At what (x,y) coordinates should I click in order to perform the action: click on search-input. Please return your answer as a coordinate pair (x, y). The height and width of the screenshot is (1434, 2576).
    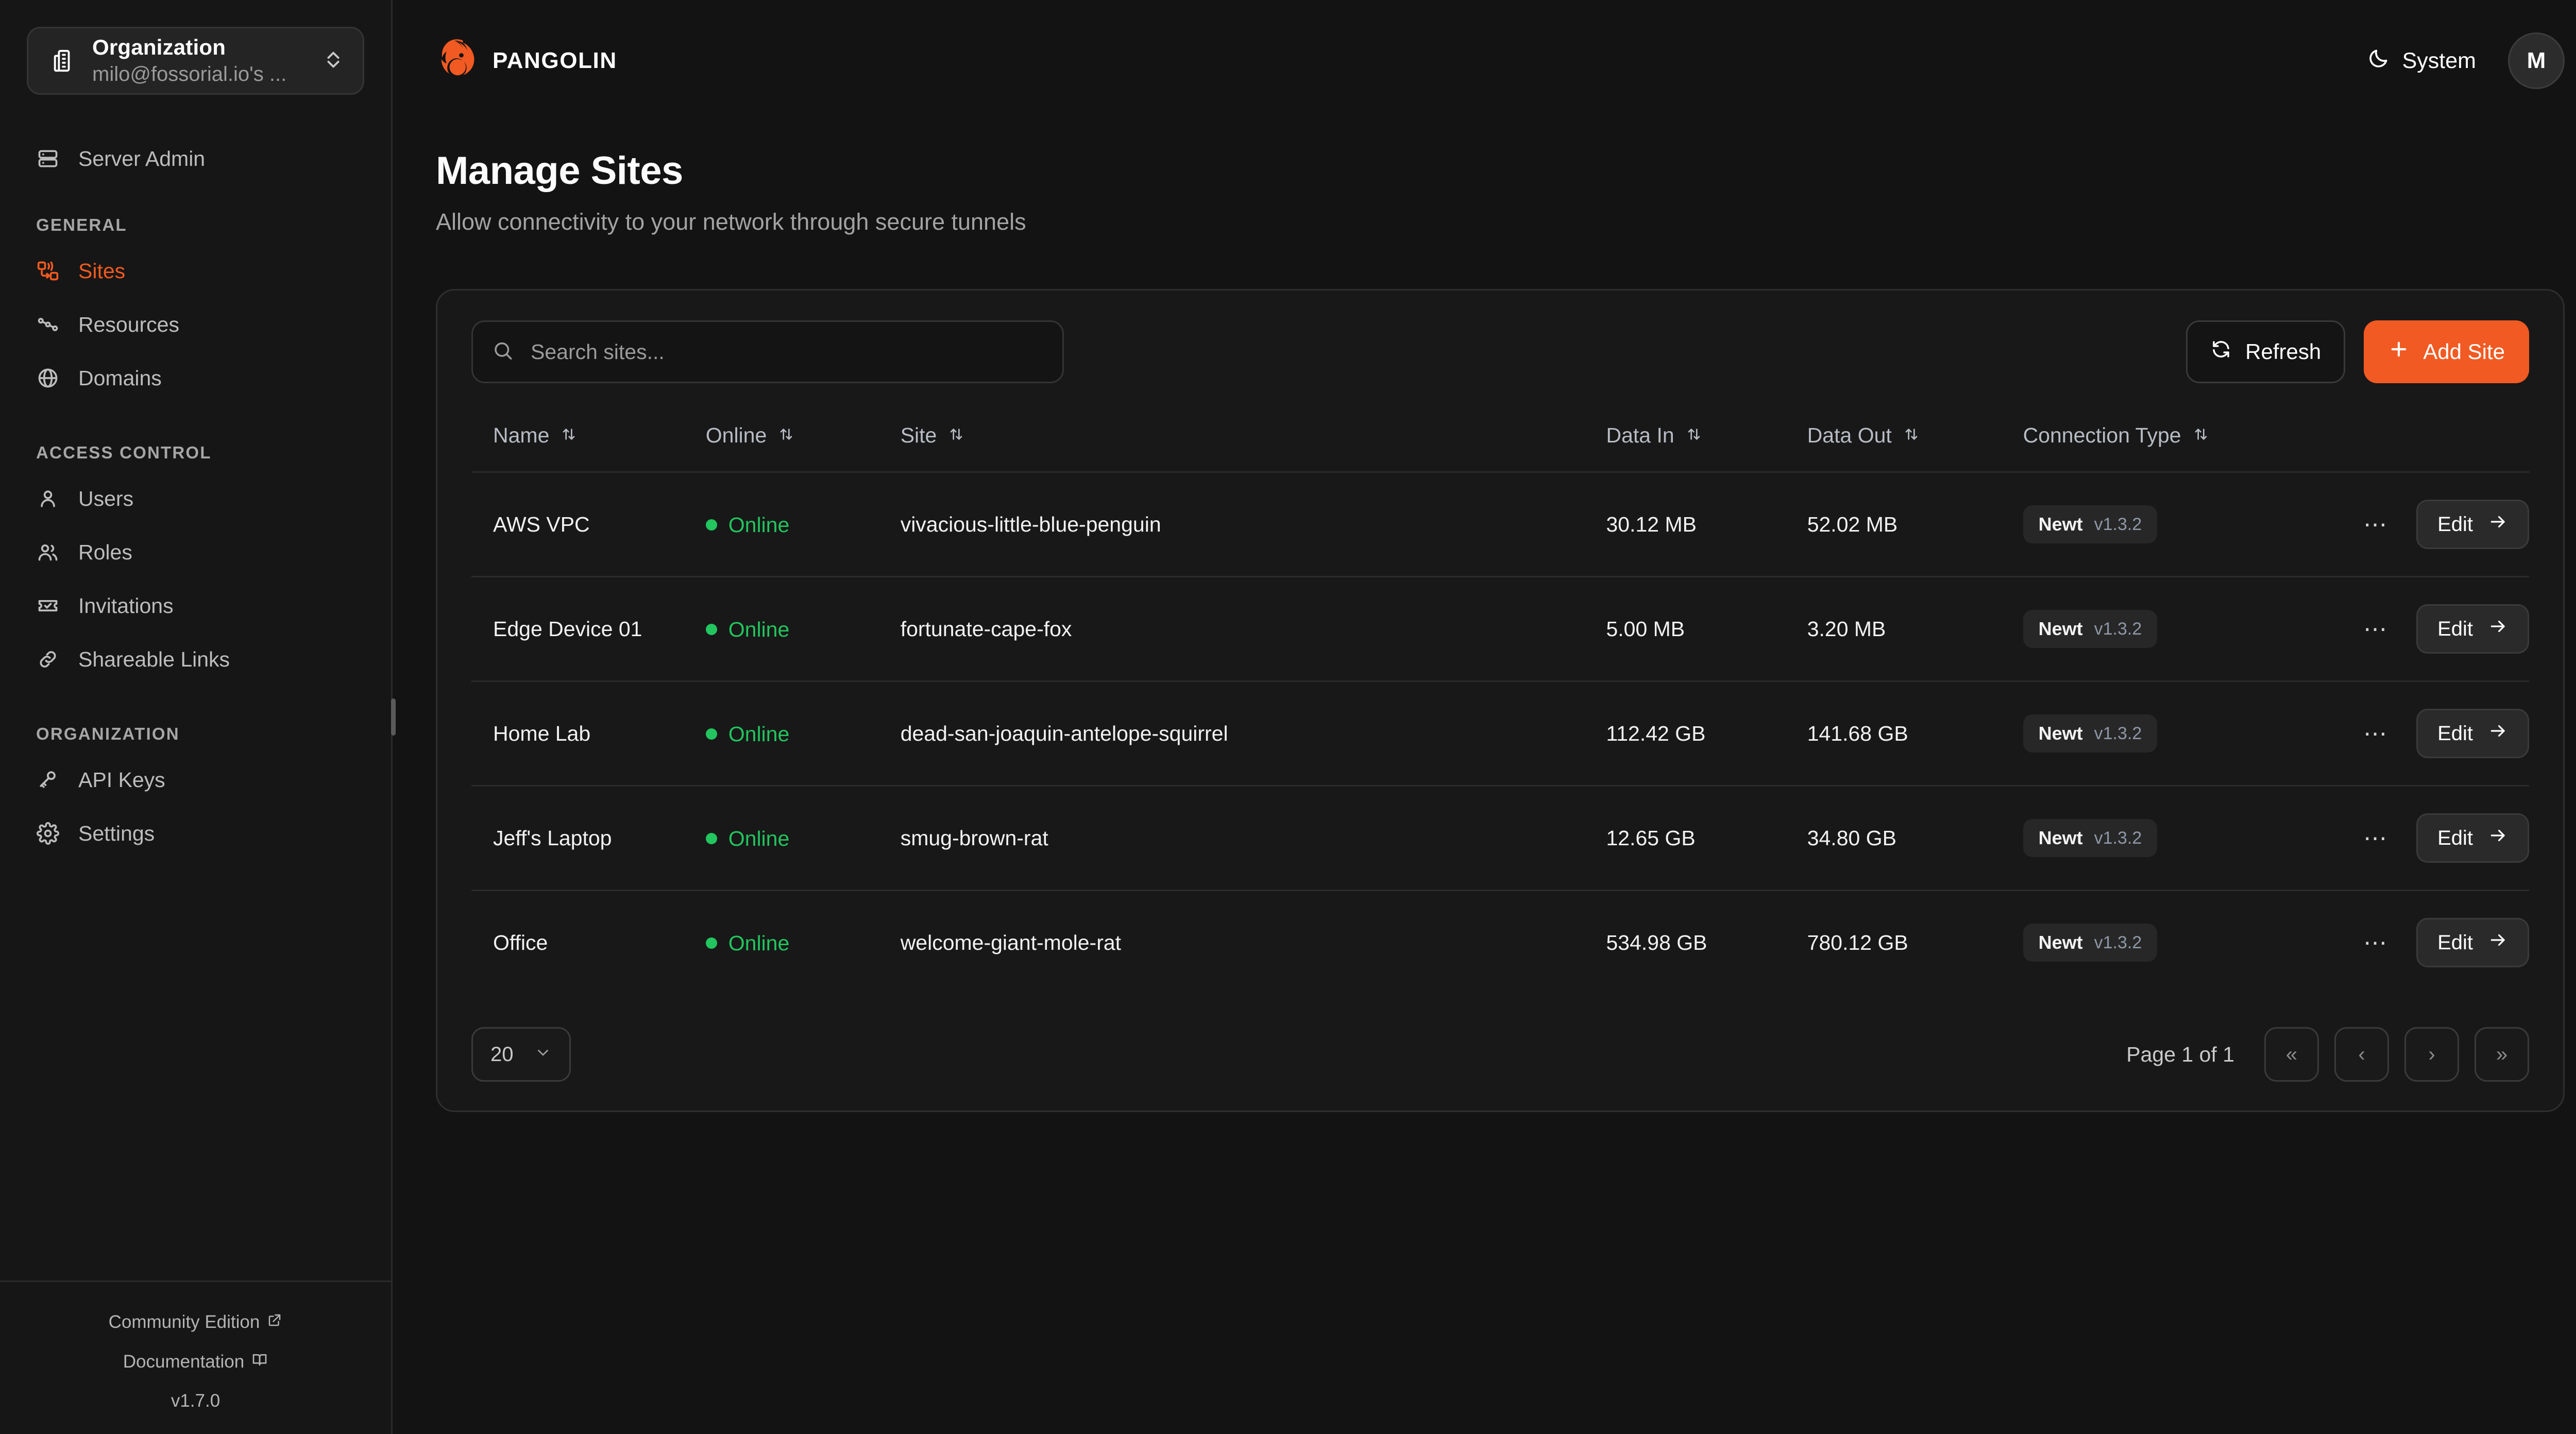
    Looking at the image, I should click on (767, 351).